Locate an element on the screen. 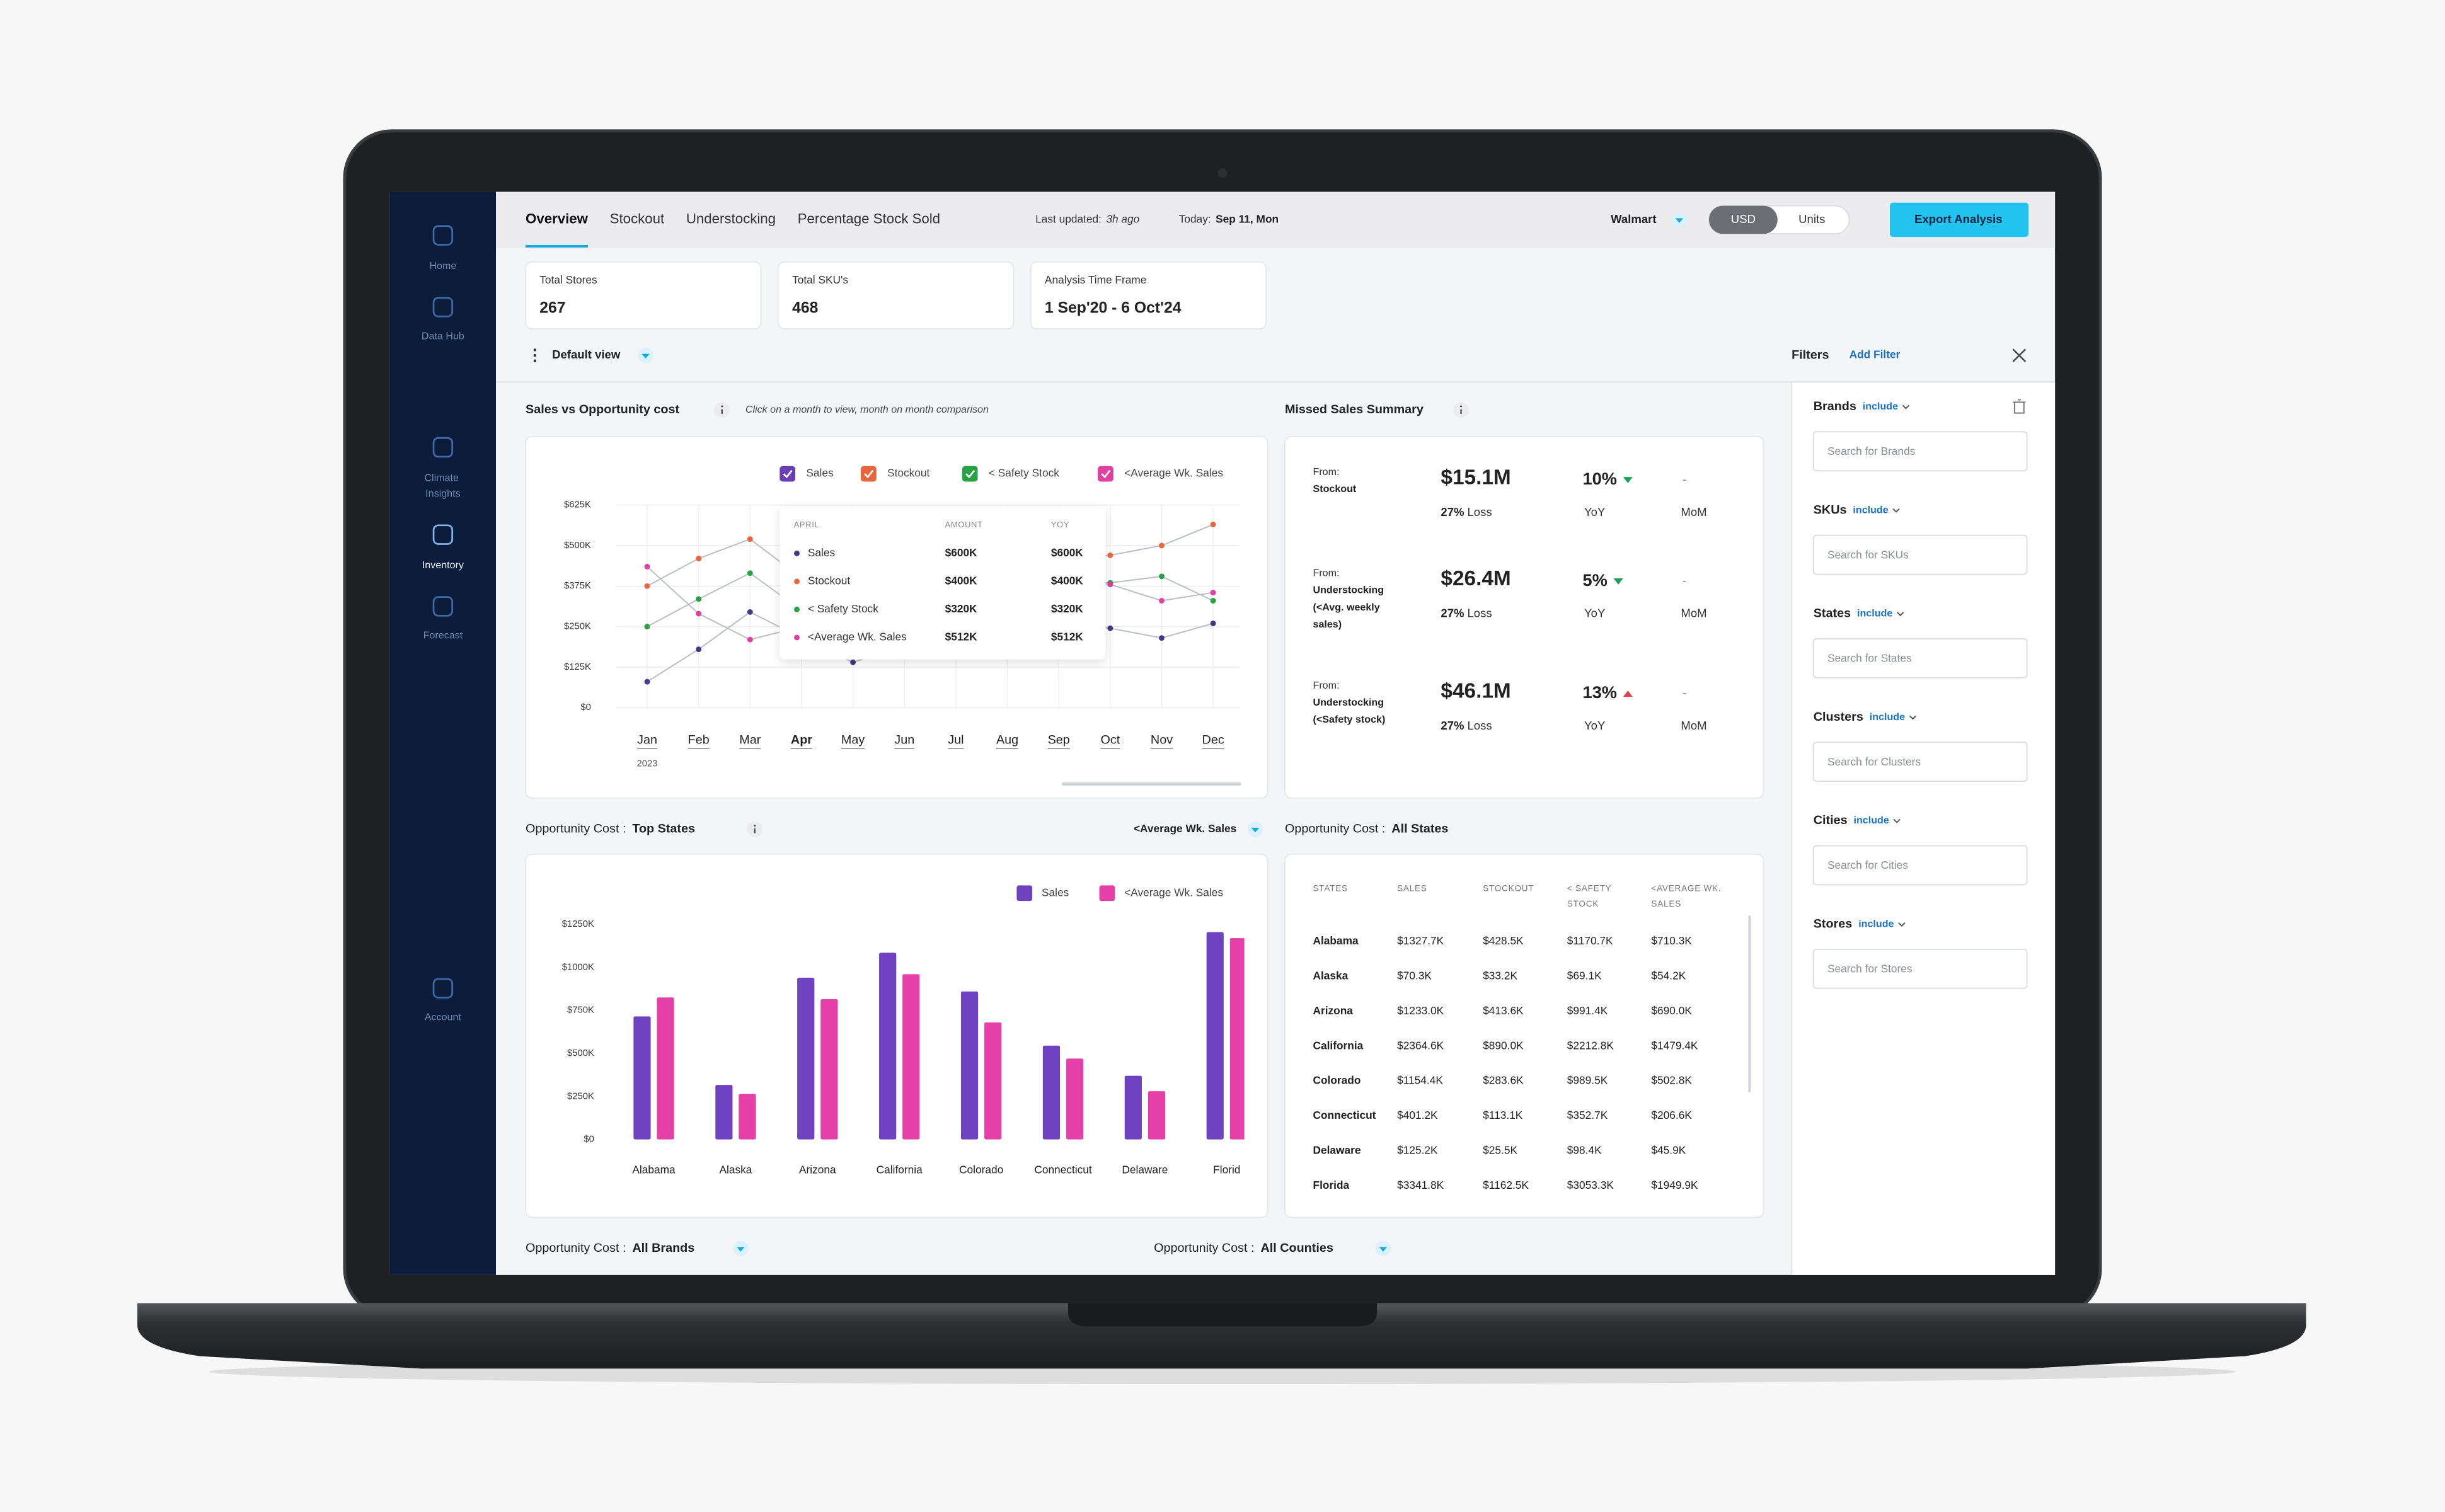  view-select: Default view is located at coordinates (586, 354).